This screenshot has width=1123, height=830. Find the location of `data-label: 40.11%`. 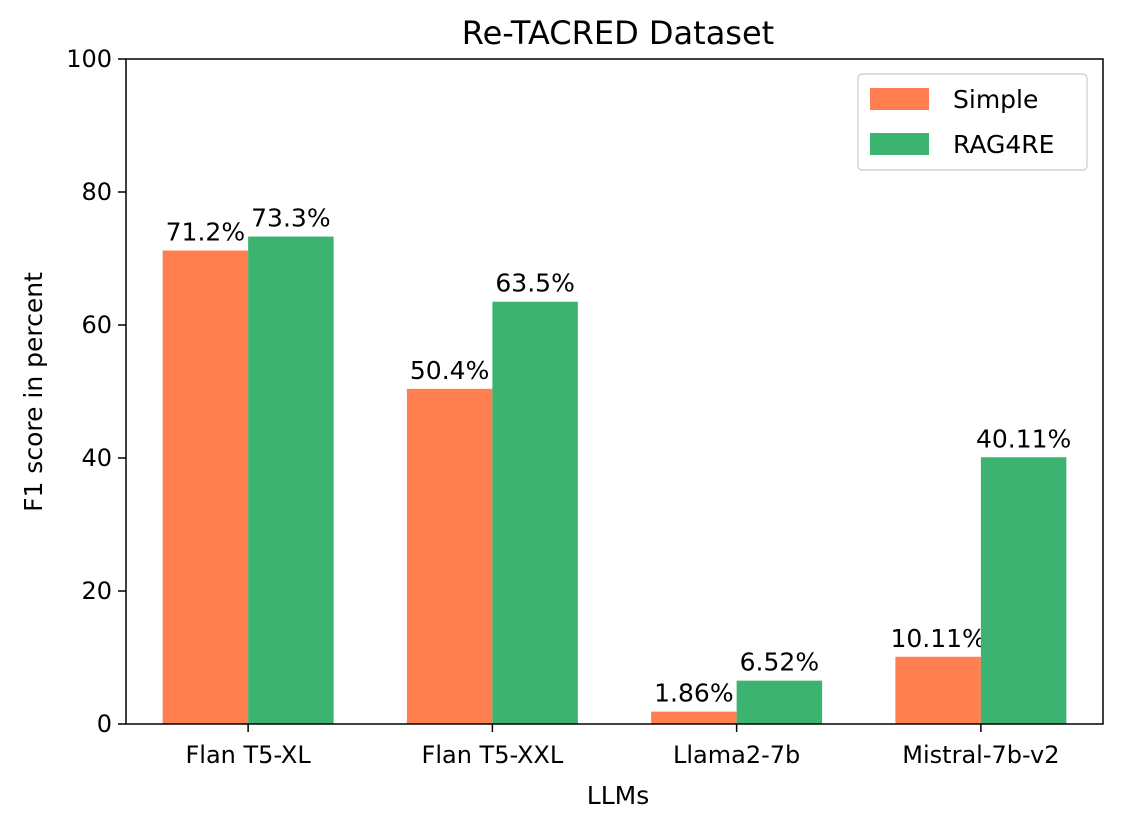

data-label: 40.11% is located at coordinates (1023, 438).